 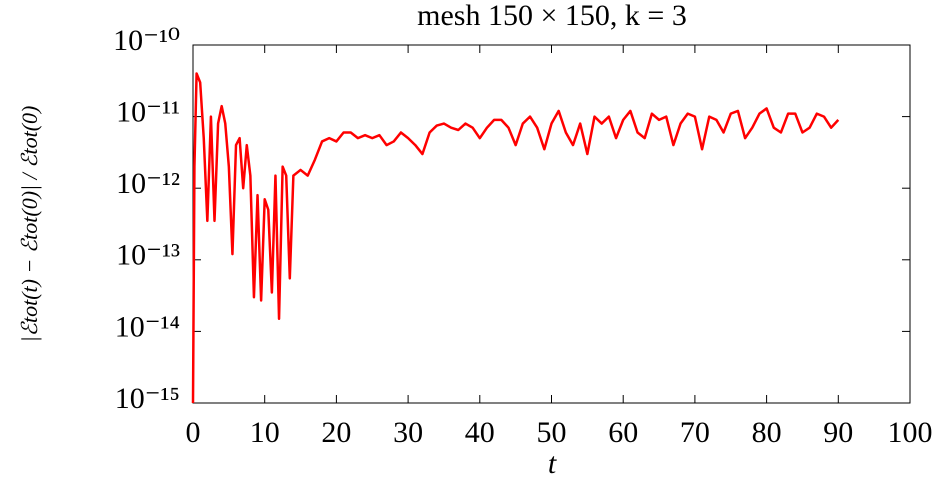 What do you see at coordinates (623, 432) in the screenshot?
I see `x-tick-label: 60` at bounding box center [623, 432].